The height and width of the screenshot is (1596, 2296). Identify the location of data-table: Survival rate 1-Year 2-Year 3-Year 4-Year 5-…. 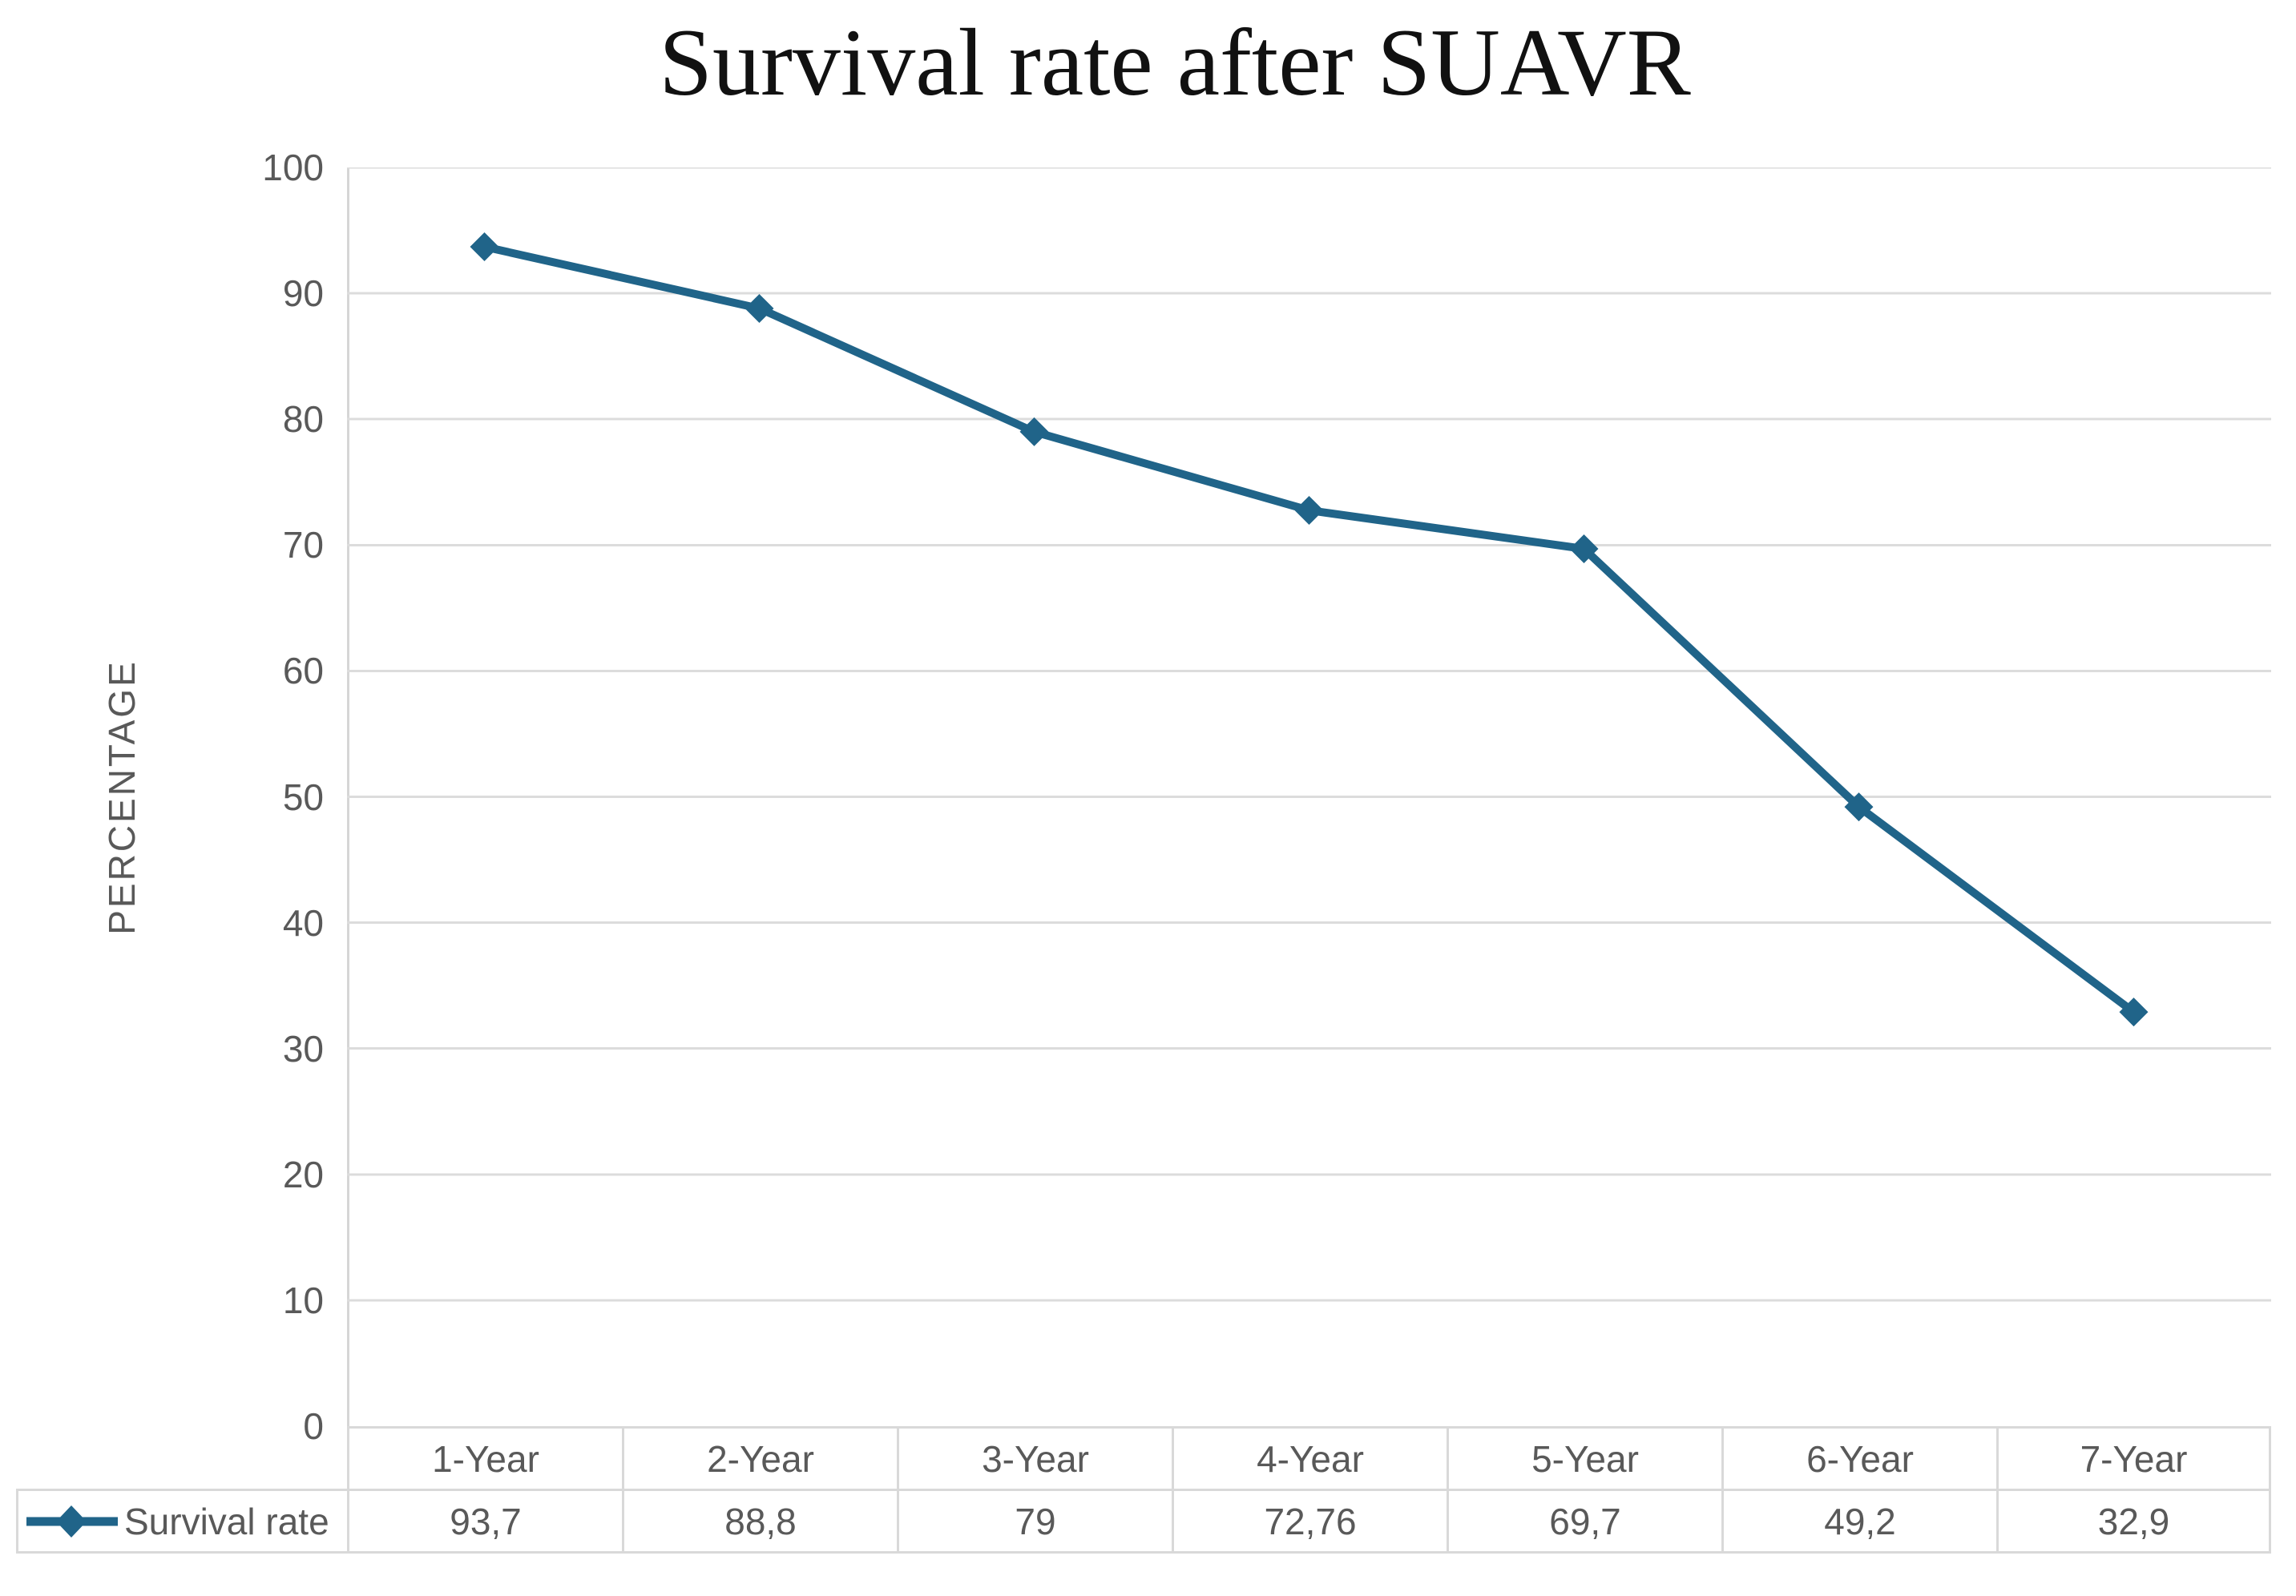
(1143, 1490).